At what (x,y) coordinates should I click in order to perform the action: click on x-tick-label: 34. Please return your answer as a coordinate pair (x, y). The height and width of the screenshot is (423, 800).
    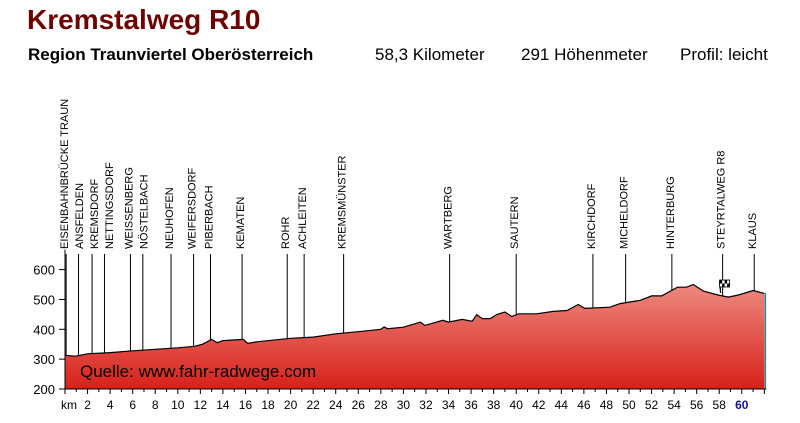
    Looking at the image, I should click on (449, 405).